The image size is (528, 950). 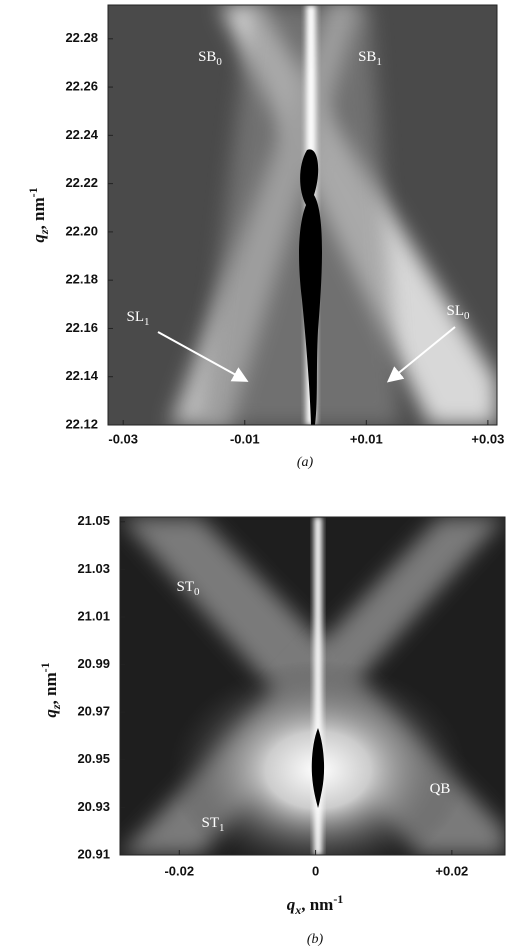 I want to click on y-tick-label: 21.05, so click(x=93, y=520).